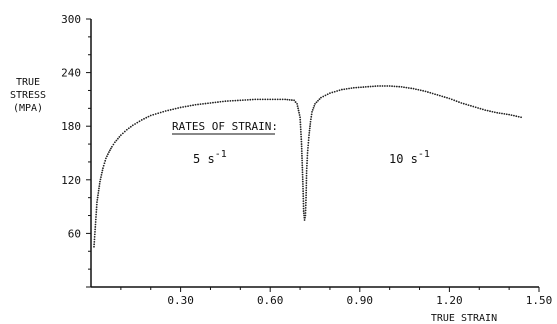  I want to click on rate-10-label: 10 s-1, so click(409, 157).